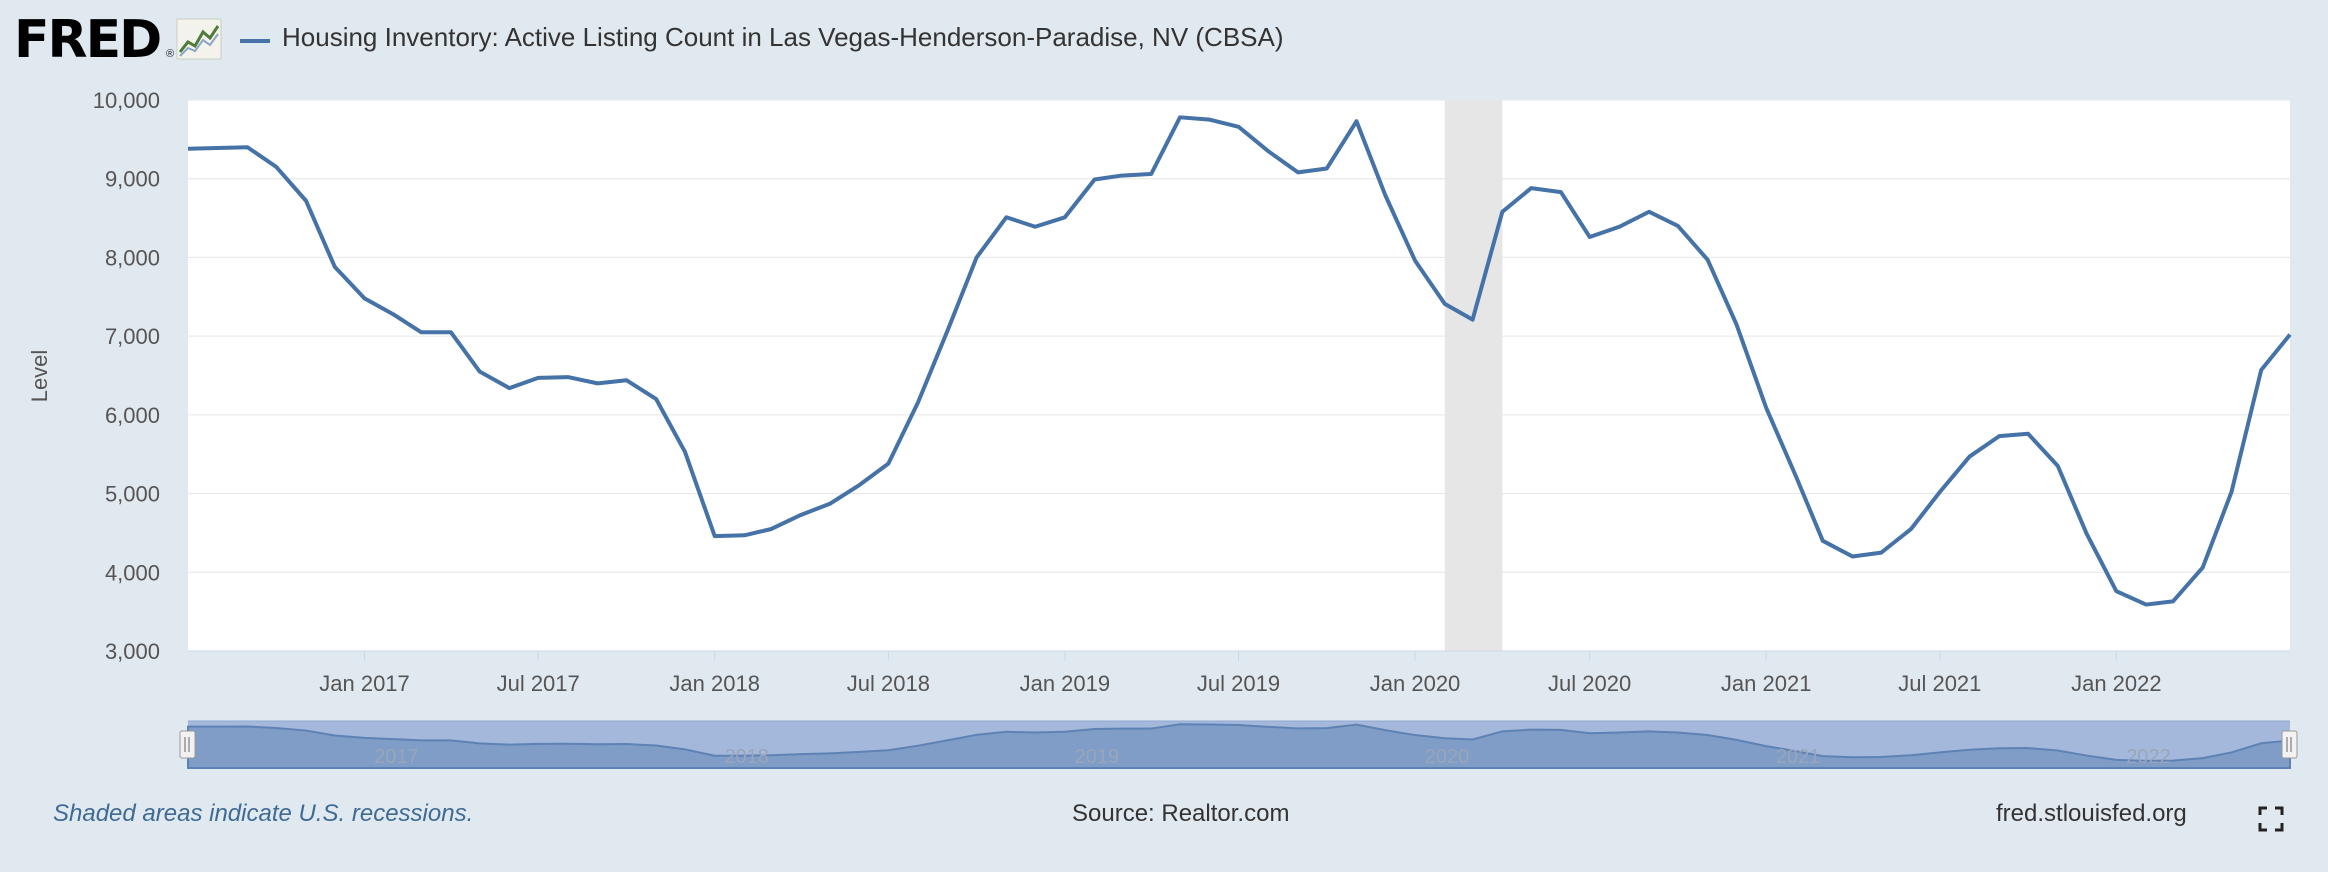 The width and height of the screenshot is (2328, 872). What do you see at coordinates (126, 100) in the screenshot?
I see `y-tick-label: 10,000` at bounding box center [126, 100].